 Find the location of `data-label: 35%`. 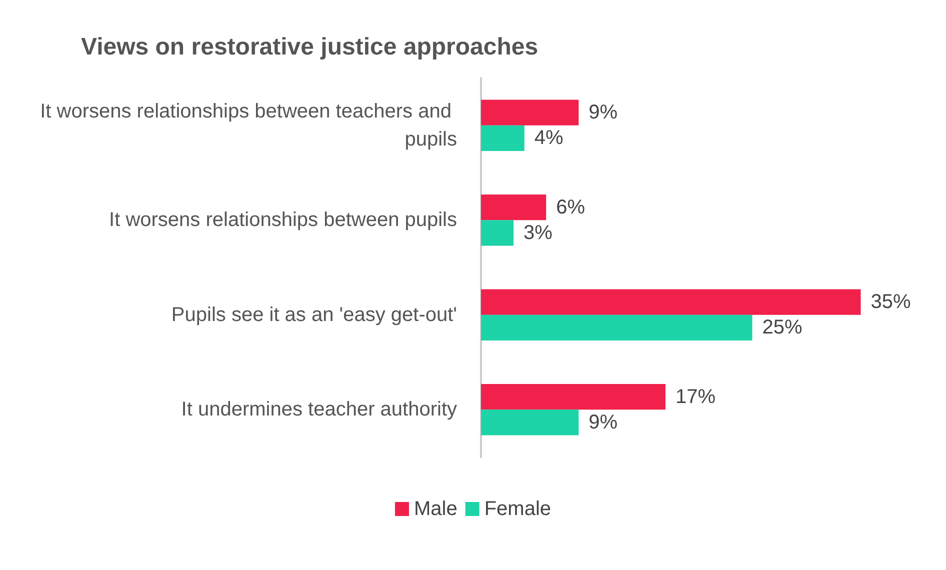

data-label: 35% is located at coordinates (890, 302).